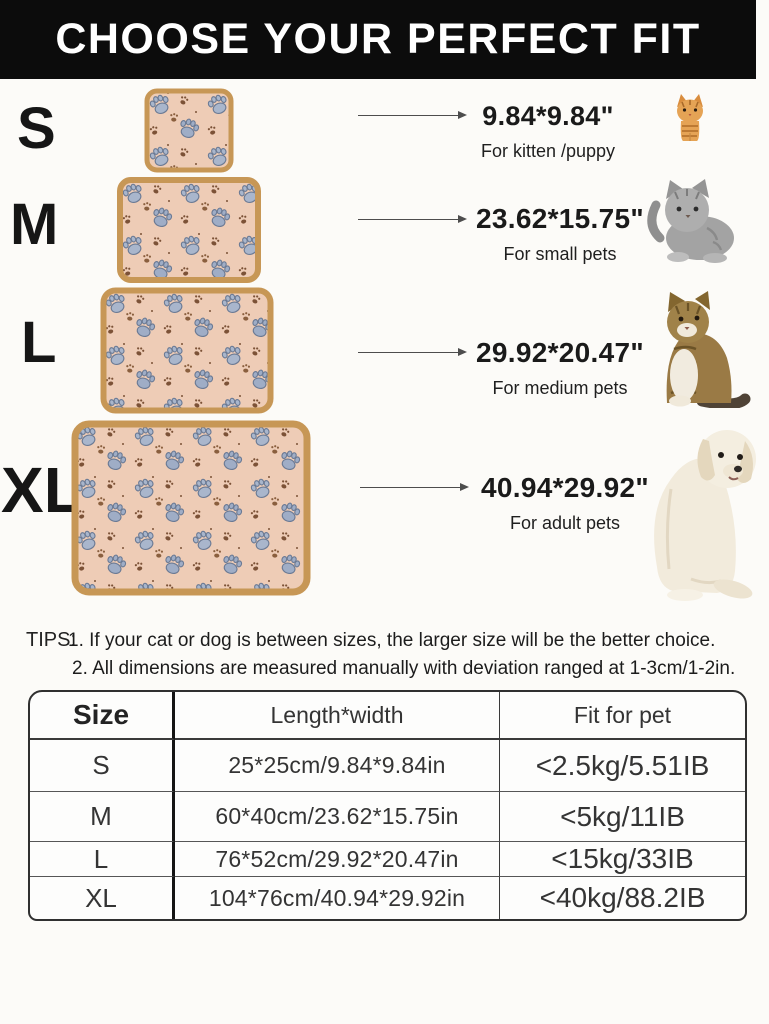 The height and width of the screenshot is (1024, 769). I want to click on table-row-l-fit: <15kg/33IB, so click(622, 859).